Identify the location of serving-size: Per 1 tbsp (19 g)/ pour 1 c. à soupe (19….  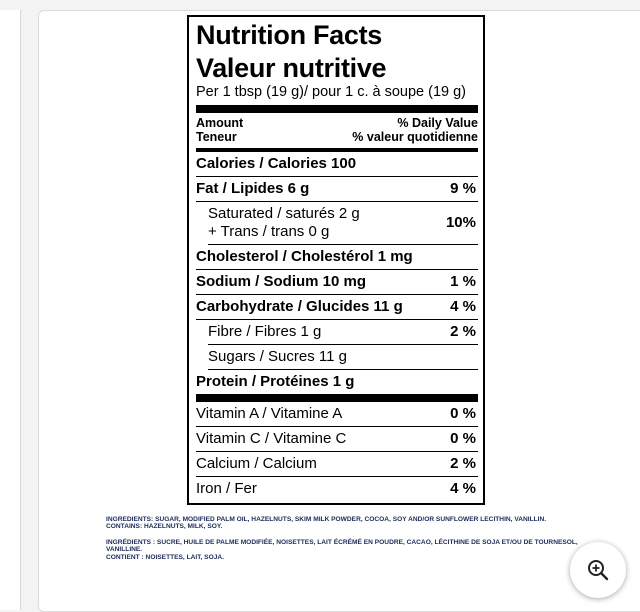
(337, 98).